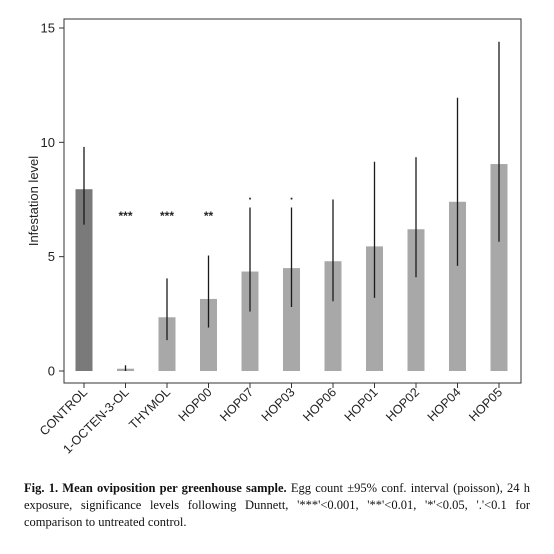 The height and width of the screenshot is (554, 554). What do you see at coordinates (485, 404) in the screenshot?
I see `x-tick-label: HOP05` at bounding box center [485, 404].